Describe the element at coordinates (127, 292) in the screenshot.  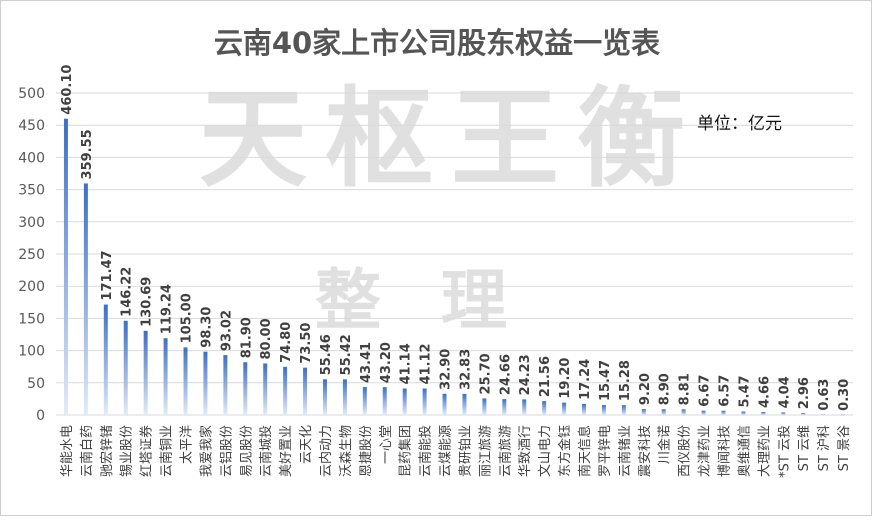
I see `value-label: 146.22` at that location.